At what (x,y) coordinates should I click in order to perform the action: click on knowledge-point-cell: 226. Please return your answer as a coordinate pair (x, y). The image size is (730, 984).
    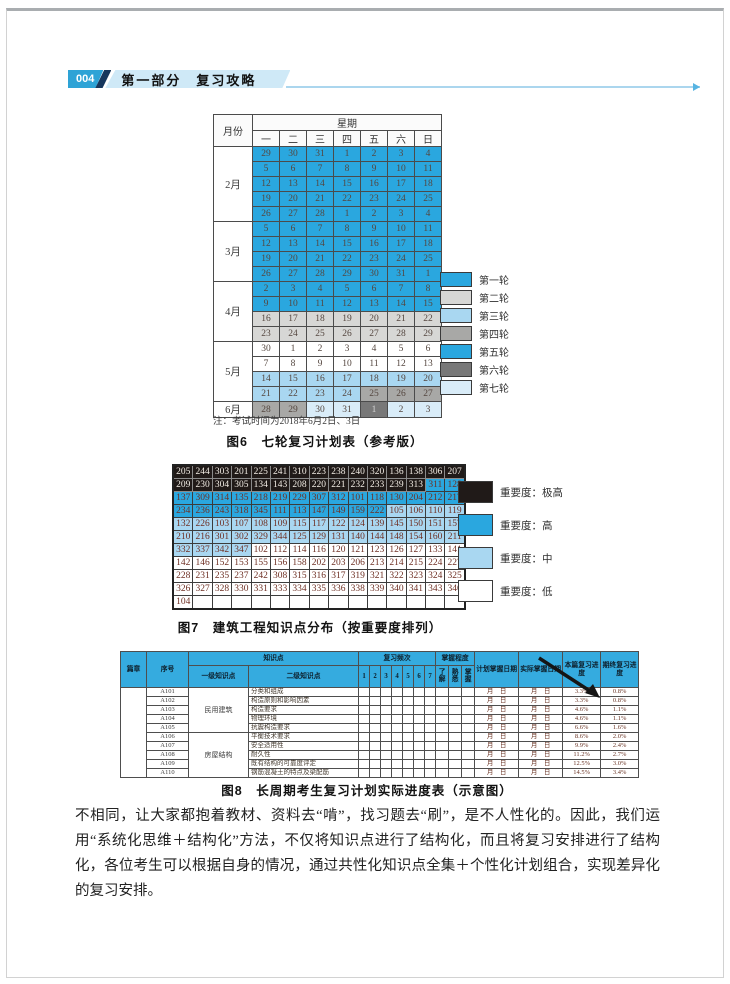
    Looking at the image, I should click on (202, 524).